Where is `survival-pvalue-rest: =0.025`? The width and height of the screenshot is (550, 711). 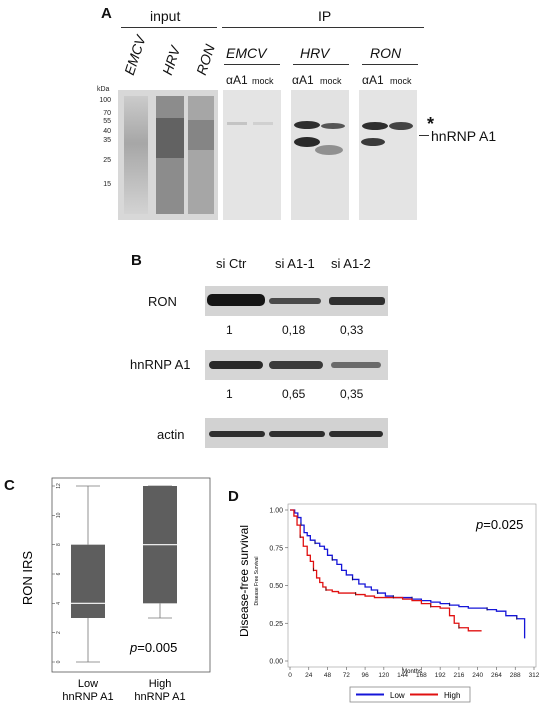
survival-pvalue-rest: =0.025 is located at coordinates (503, 524).